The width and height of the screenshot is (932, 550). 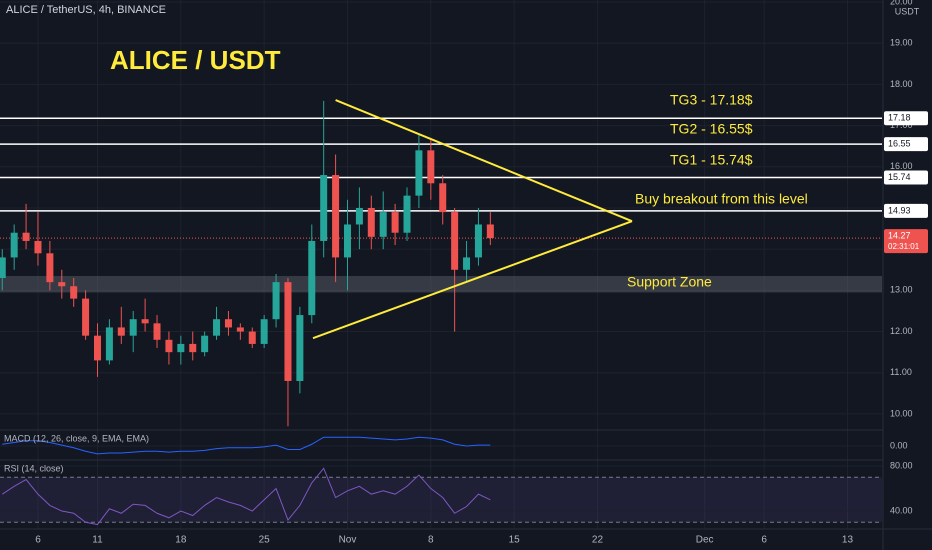 I want to click on x-tick-label: 18, so click(x=181, y=540).